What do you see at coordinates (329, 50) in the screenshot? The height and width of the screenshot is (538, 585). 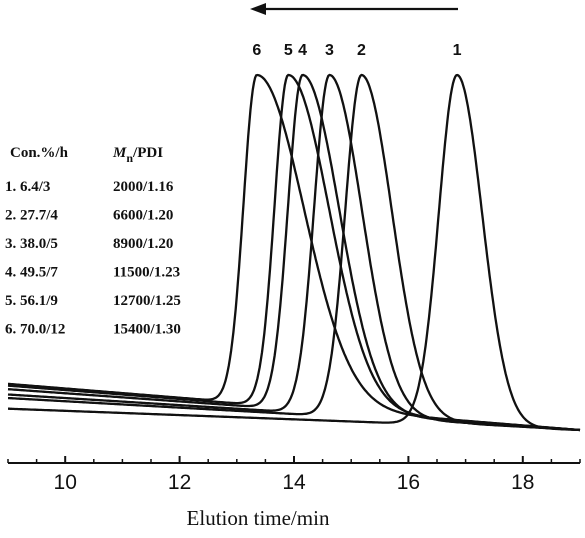 I see `peak-label-3: 3` at bounding box center [329, 50].